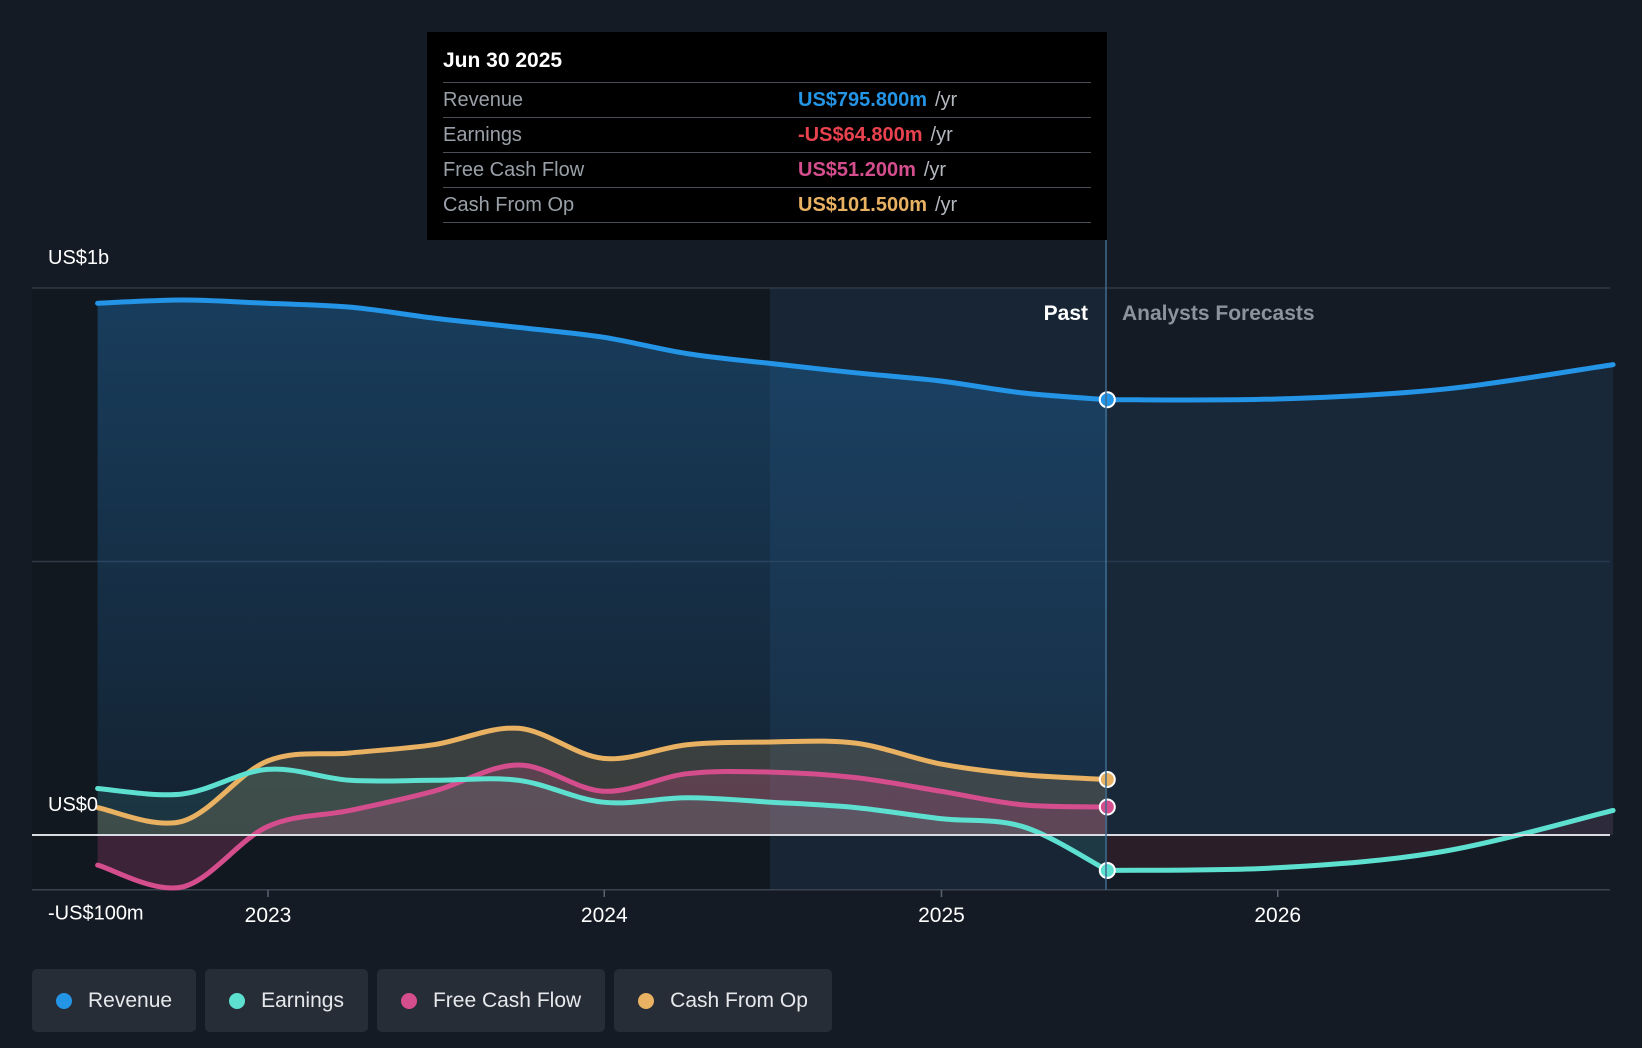 The image size is (1642, 1048). I want to click on tooltip-label: Cash From Op, so click(509, 205).